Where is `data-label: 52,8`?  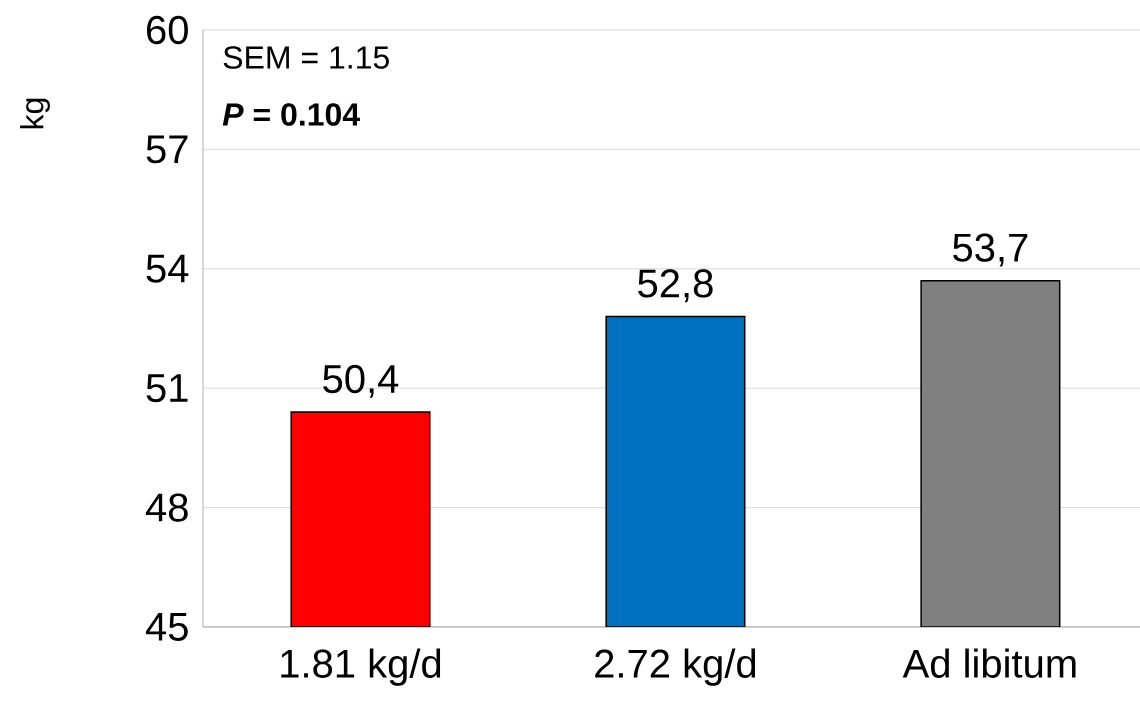
data-label: 52,8 is located at coordinates (675, 286).